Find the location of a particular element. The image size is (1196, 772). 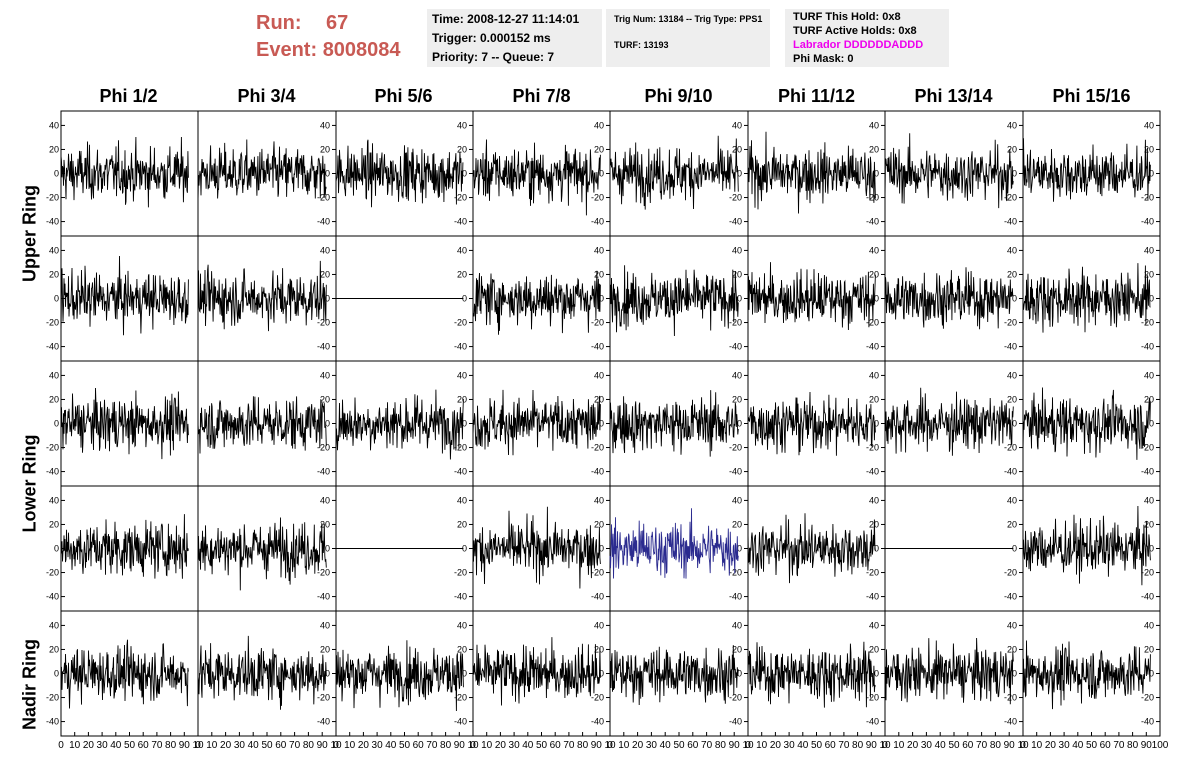

ytick-label-r4-c2: -40 is located at coordinates (460, 722).